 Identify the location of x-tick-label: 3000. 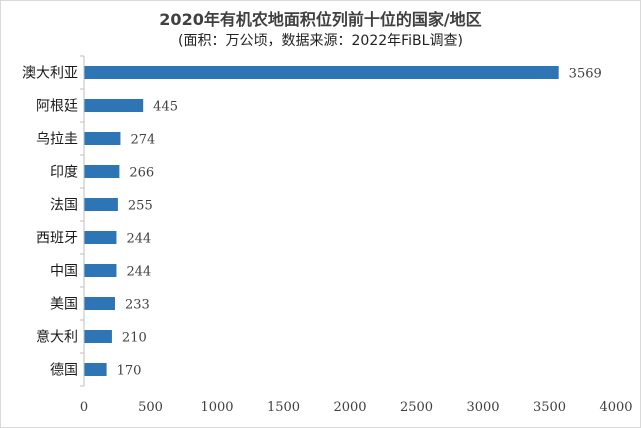
(482, 407).